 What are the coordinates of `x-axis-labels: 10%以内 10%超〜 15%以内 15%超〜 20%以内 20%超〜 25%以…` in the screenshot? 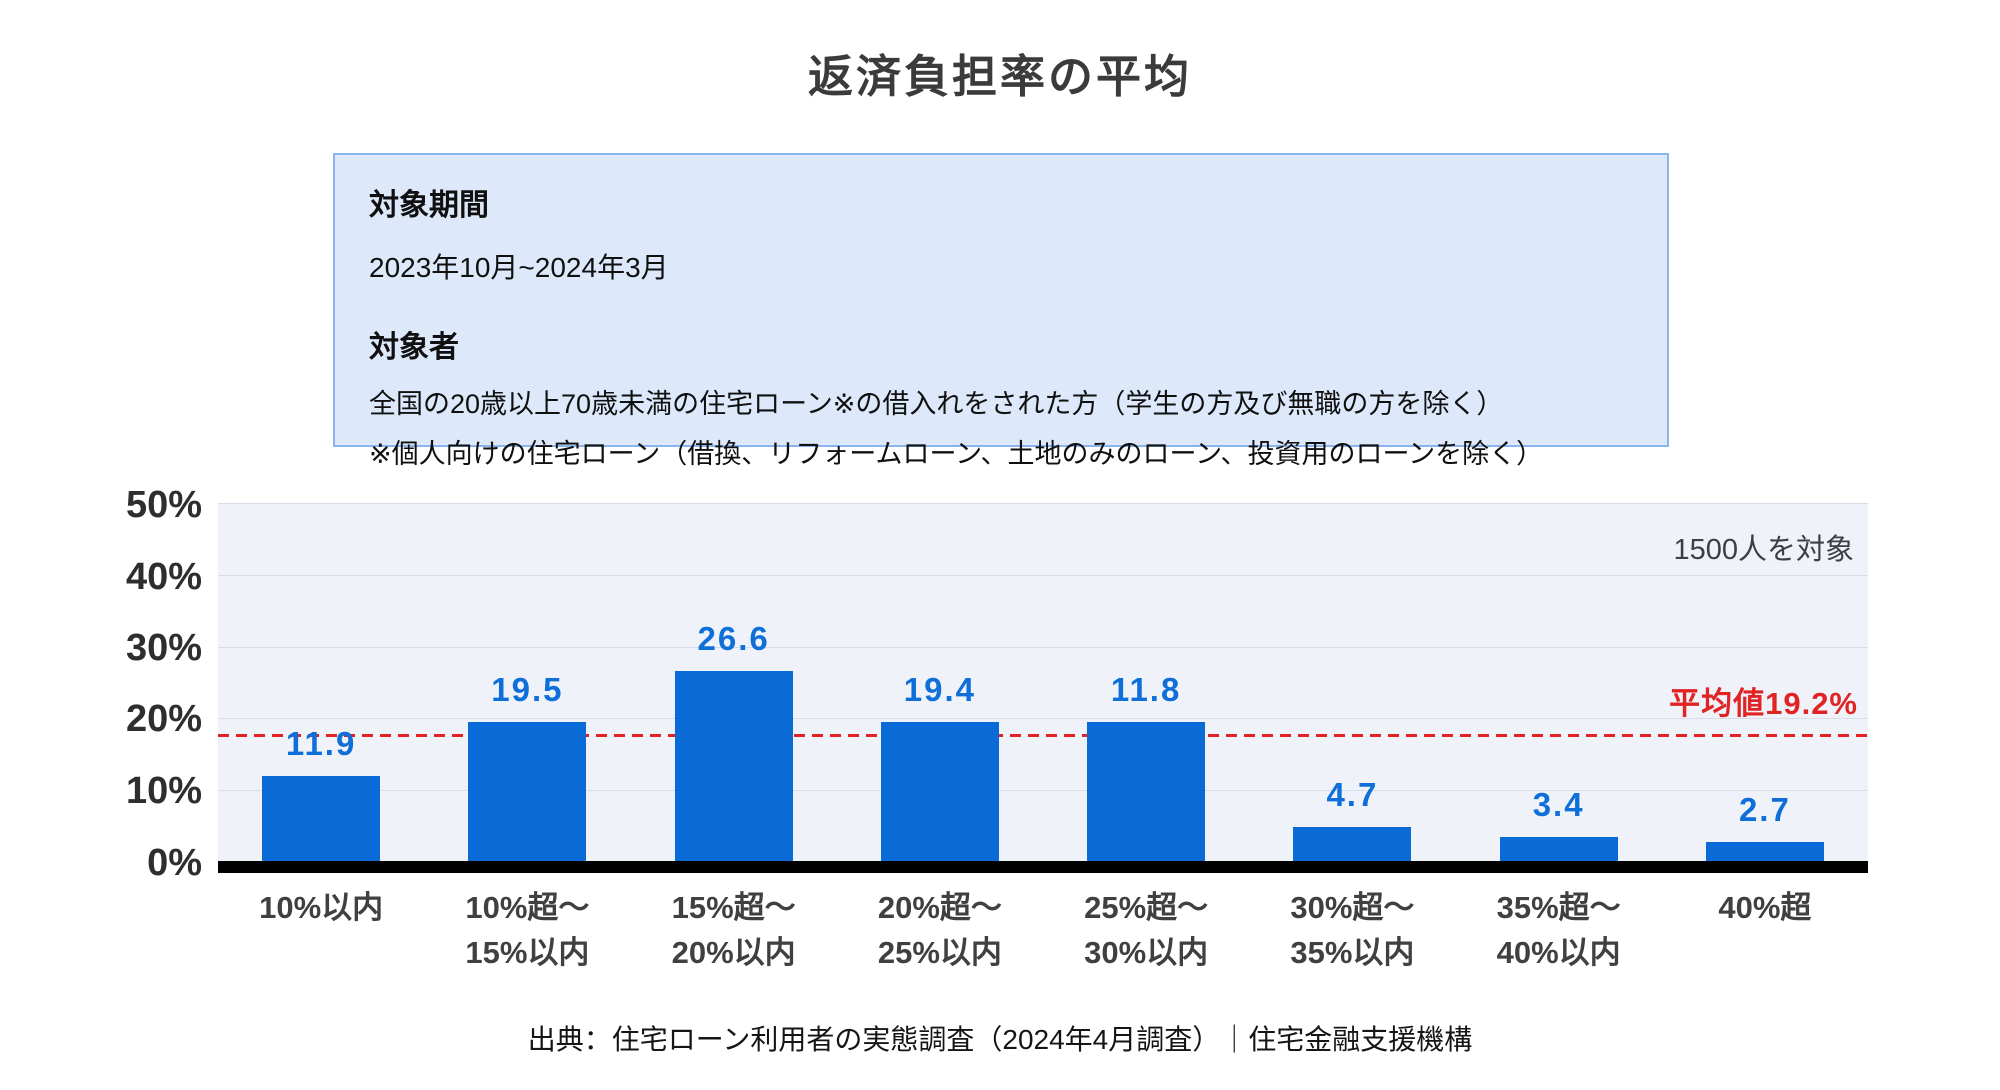 It's located at (1043, 931).